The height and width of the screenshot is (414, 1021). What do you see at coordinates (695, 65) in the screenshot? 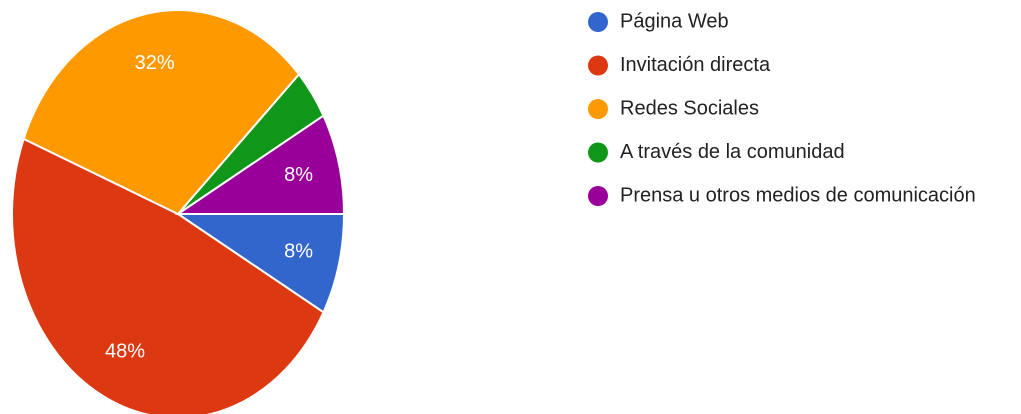
I see `legend-label: Invitación directa` at bounding box center [695, 65].